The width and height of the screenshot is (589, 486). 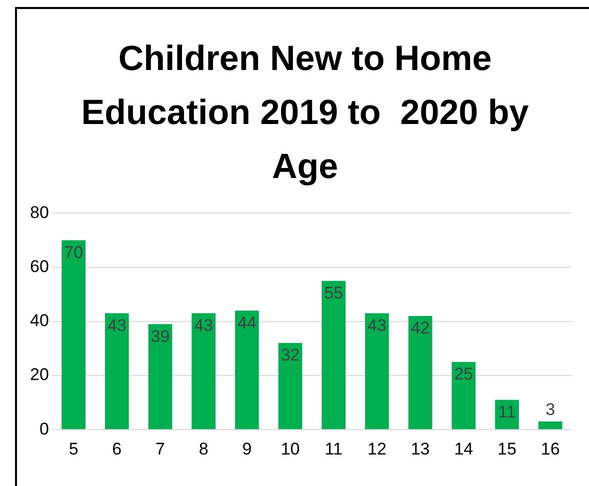 I want to click on x-tick-label: 13, so click(x=420, y=448).